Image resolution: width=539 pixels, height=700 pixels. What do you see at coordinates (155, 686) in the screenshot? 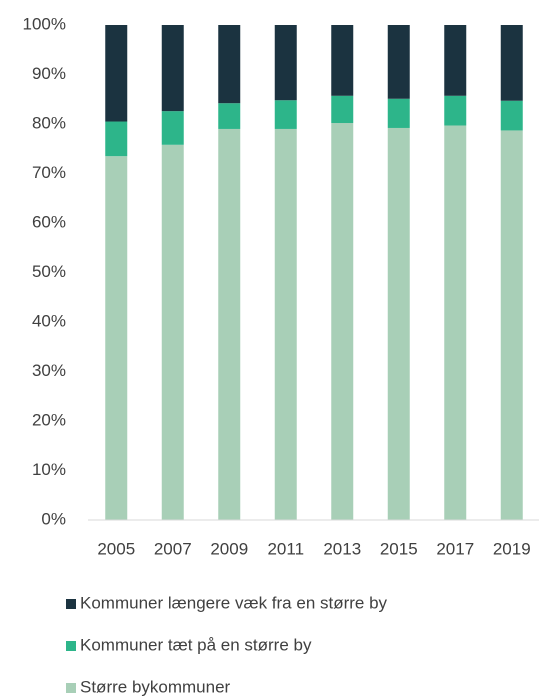
I see `legend-label: Større bykommuner` at bounding box center [155, 686].